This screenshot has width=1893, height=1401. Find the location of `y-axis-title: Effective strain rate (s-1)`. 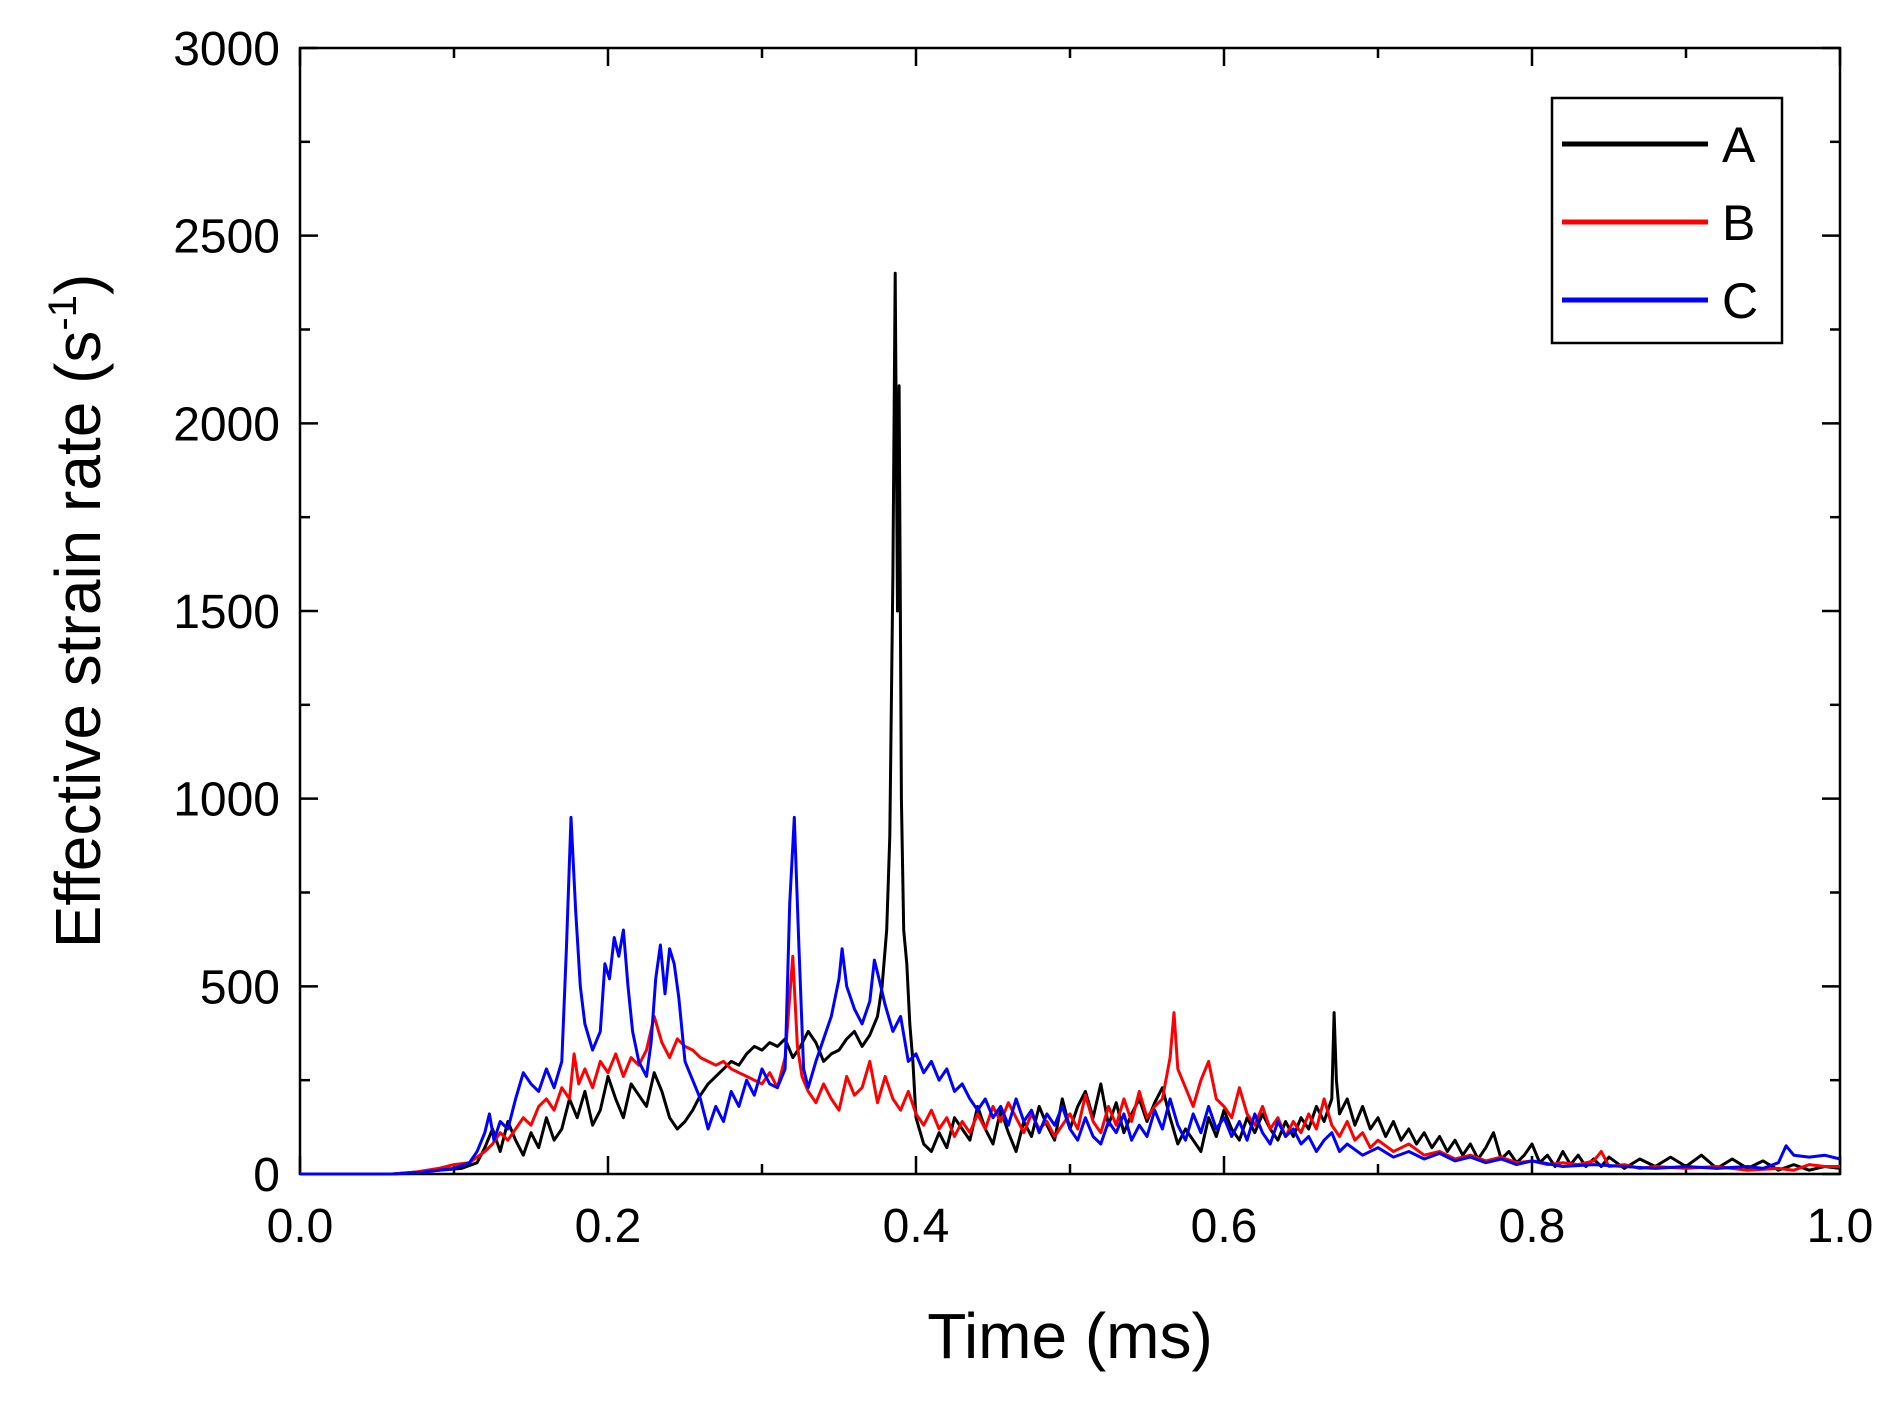

y-axis-title: Effective strain rate (s-1) is located at coordinates (77, 611).